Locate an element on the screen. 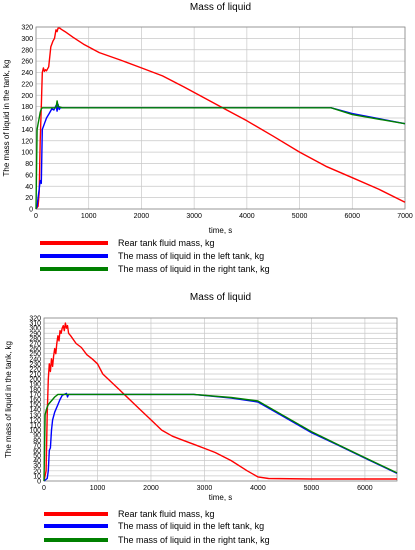  x-tick-label: 7000 is located at coordinates (405, 216).